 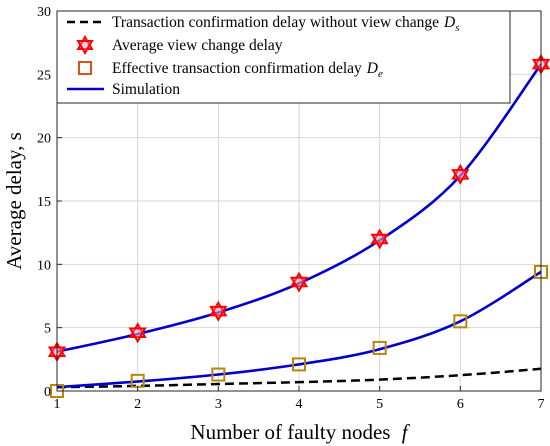 I want to click on y-tick-label: 0, so click(x=47, y=392).